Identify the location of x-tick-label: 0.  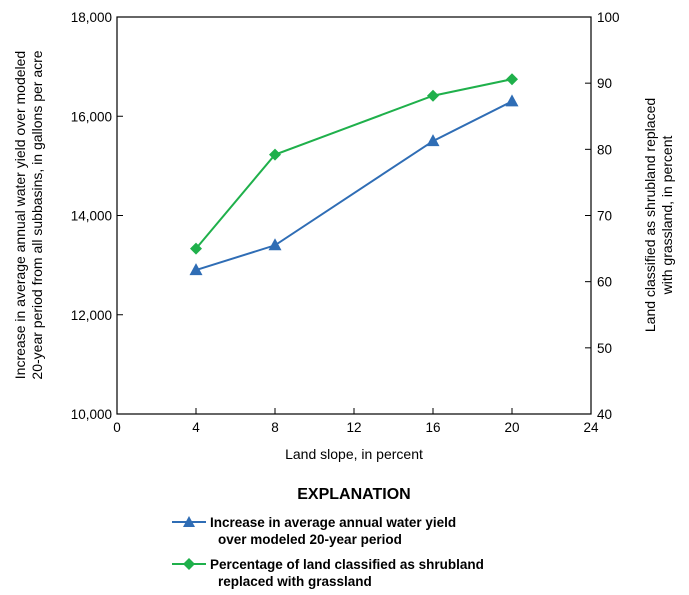
(117, 427).